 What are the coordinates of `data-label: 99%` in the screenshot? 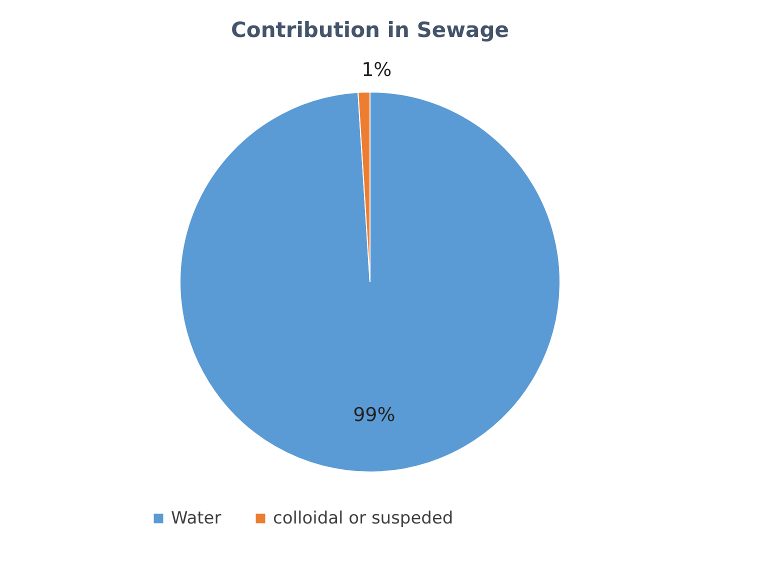 It's located at (374, 415).